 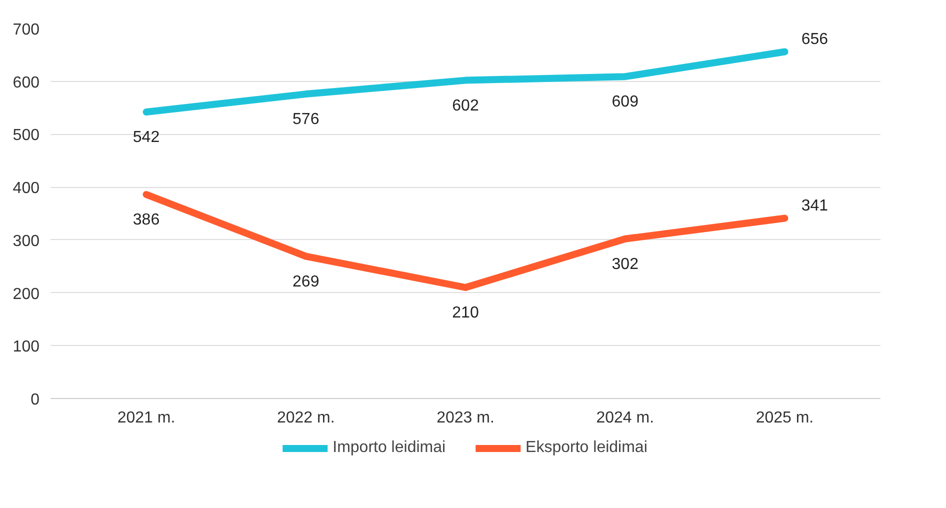 What do you see at coordinates (625, 264) in the screenshot?
I see `data-label: 302` at bounding box center [625, 264].